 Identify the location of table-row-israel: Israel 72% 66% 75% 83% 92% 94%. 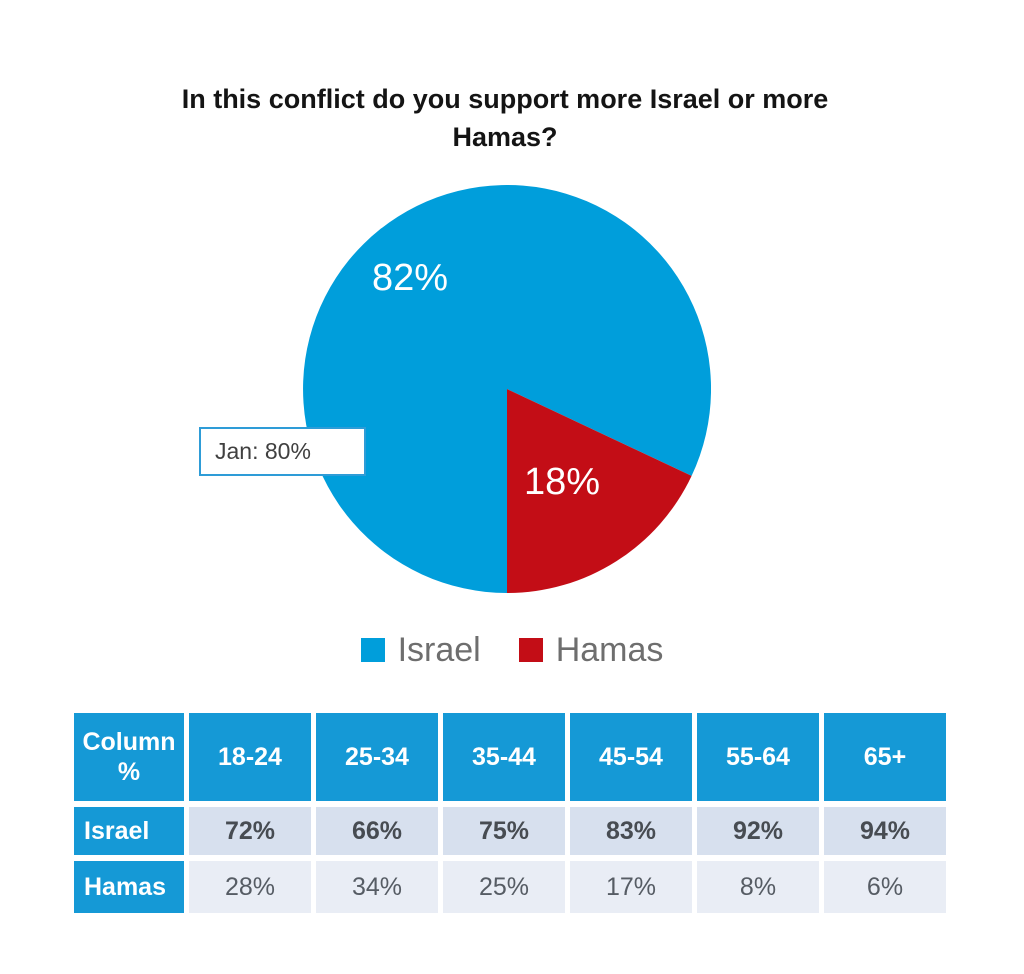
(510, 831).